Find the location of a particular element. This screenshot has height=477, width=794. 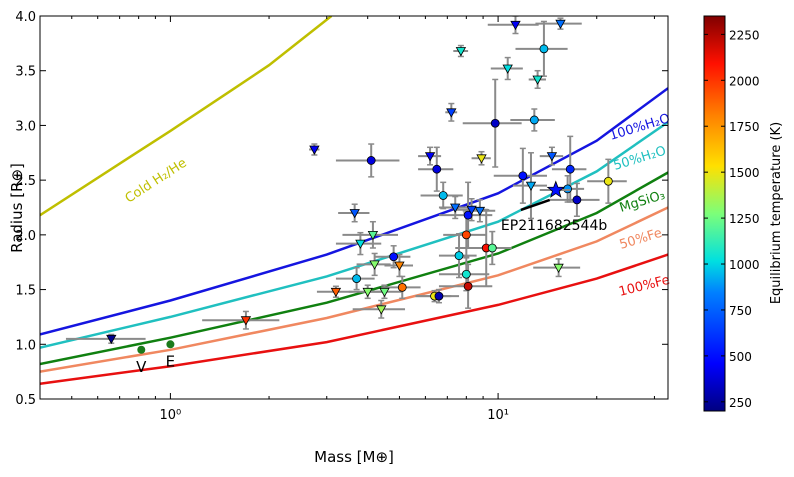

x-axis-title: Mass [M⊕] is located at coordinates (354, 457).